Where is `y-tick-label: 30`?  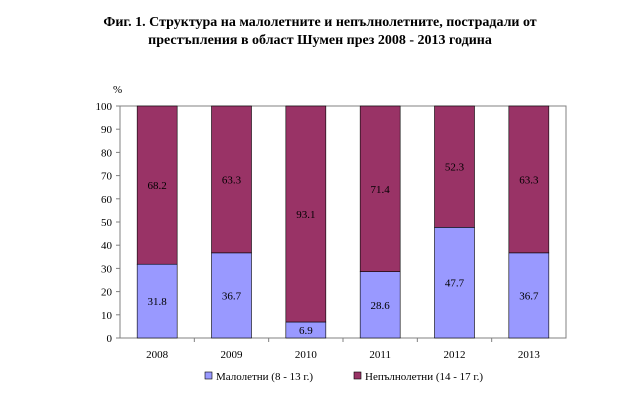 y-tick-label: 30 is located at coordinates (107, 269).